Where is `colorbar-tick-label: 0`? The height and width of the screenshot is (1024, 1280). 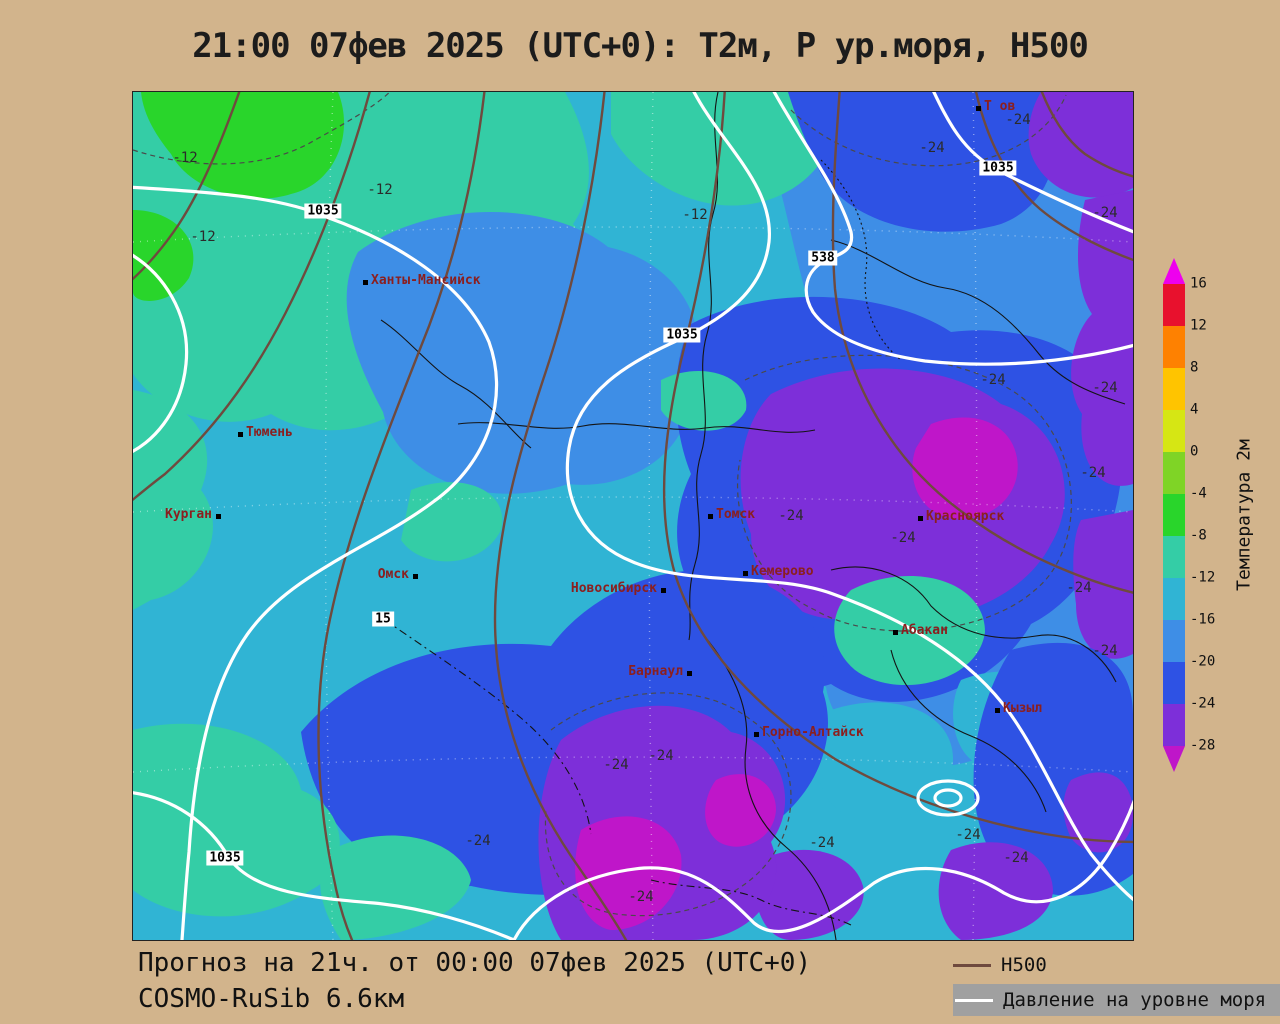
colorbar-tick-label: 0 is located at coordinates (1194, 451).